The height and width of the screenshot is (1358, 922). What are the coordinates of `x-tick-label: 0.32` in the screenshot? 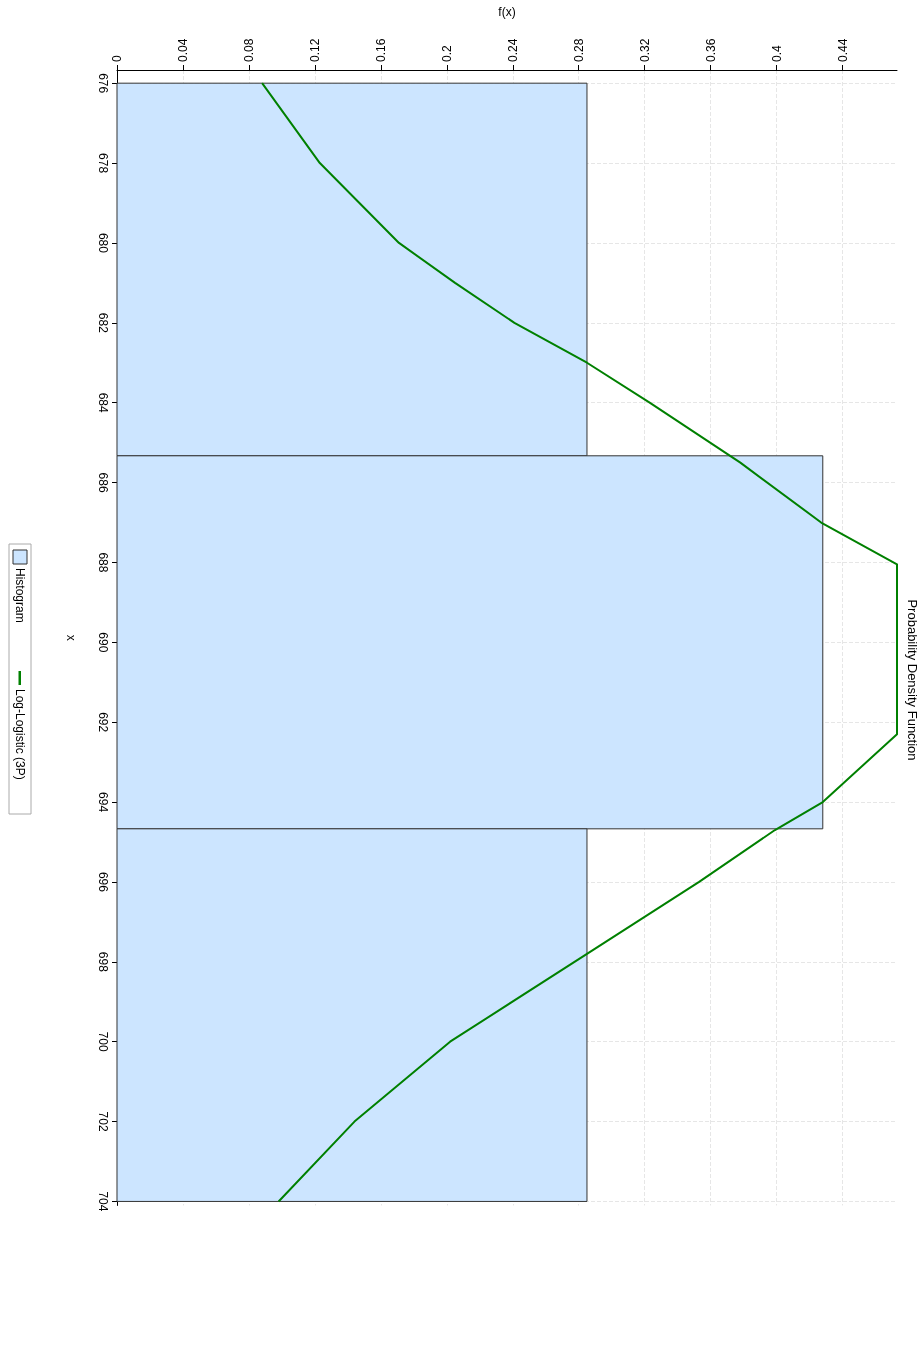 It's located at (644, 50).